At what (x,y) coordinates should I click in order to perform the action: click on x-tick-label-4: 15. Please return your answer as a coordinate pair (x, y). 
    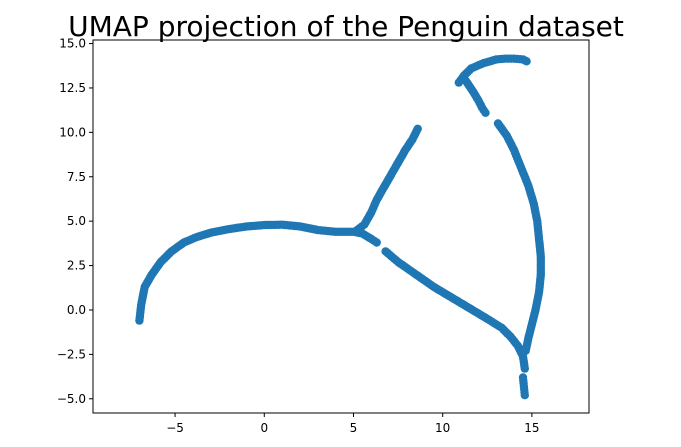
    Looking at the image, I should click on (531, 428).